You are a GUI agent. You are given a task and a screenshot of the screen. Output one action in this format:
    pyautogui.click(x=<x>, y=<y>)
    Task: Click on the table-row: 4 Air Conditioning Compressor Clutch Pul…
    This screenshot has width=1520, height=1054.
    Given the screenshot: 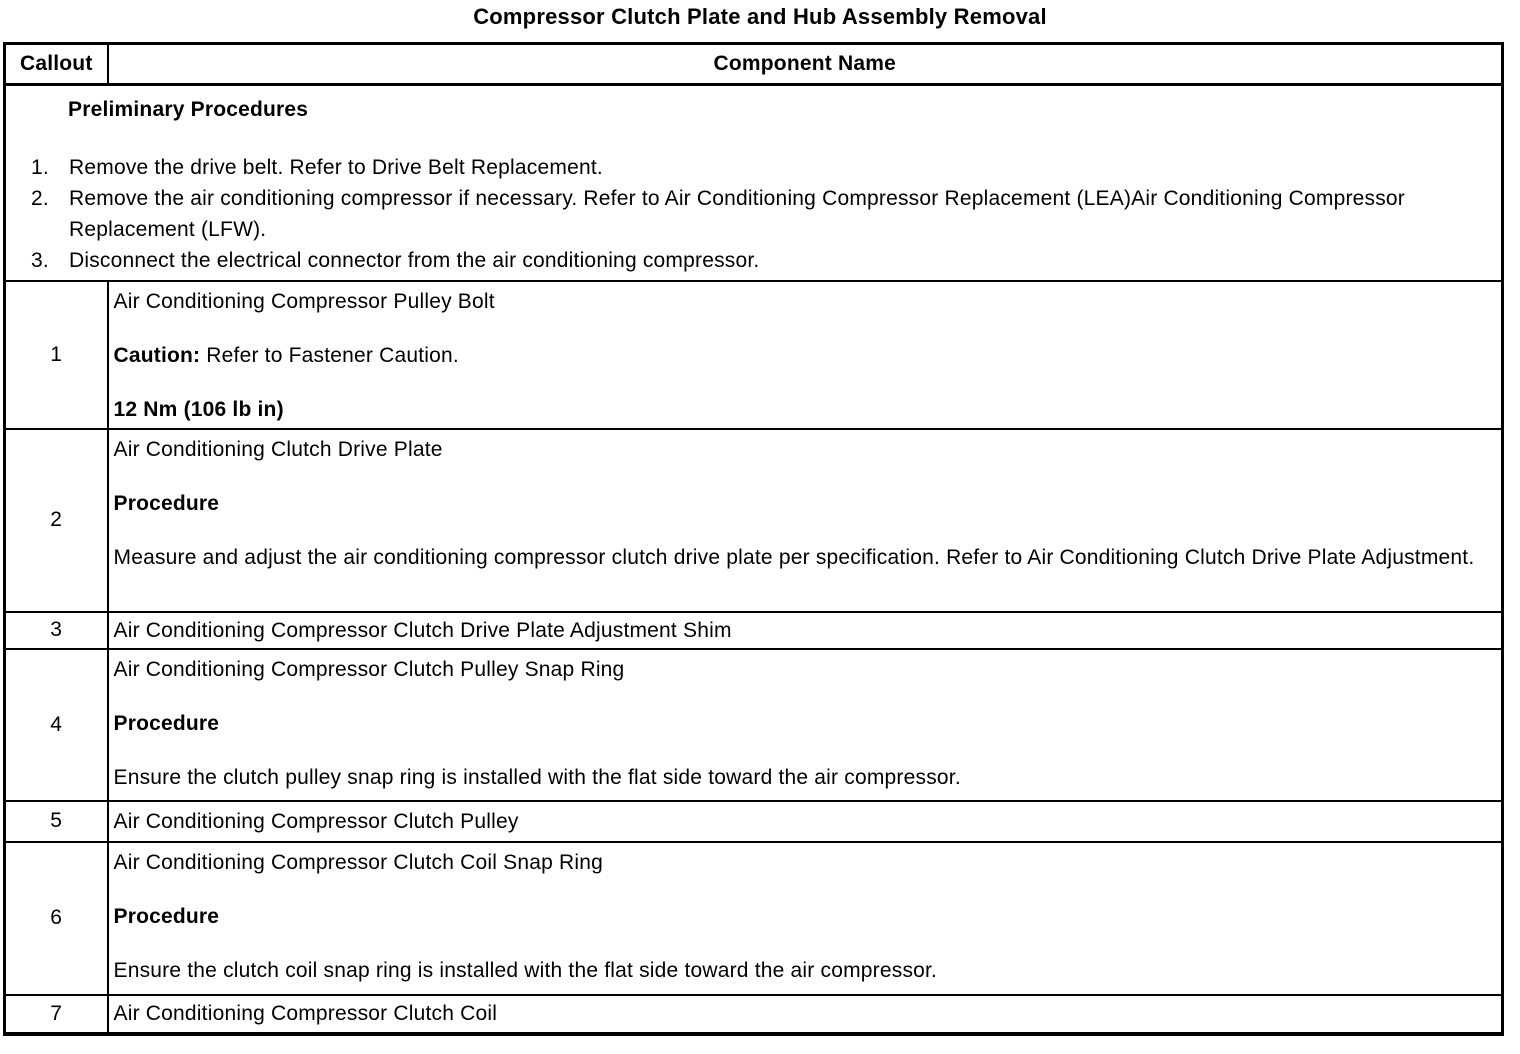 What is the action you would take?
    pyautogui.click(x=753, y=724)
    